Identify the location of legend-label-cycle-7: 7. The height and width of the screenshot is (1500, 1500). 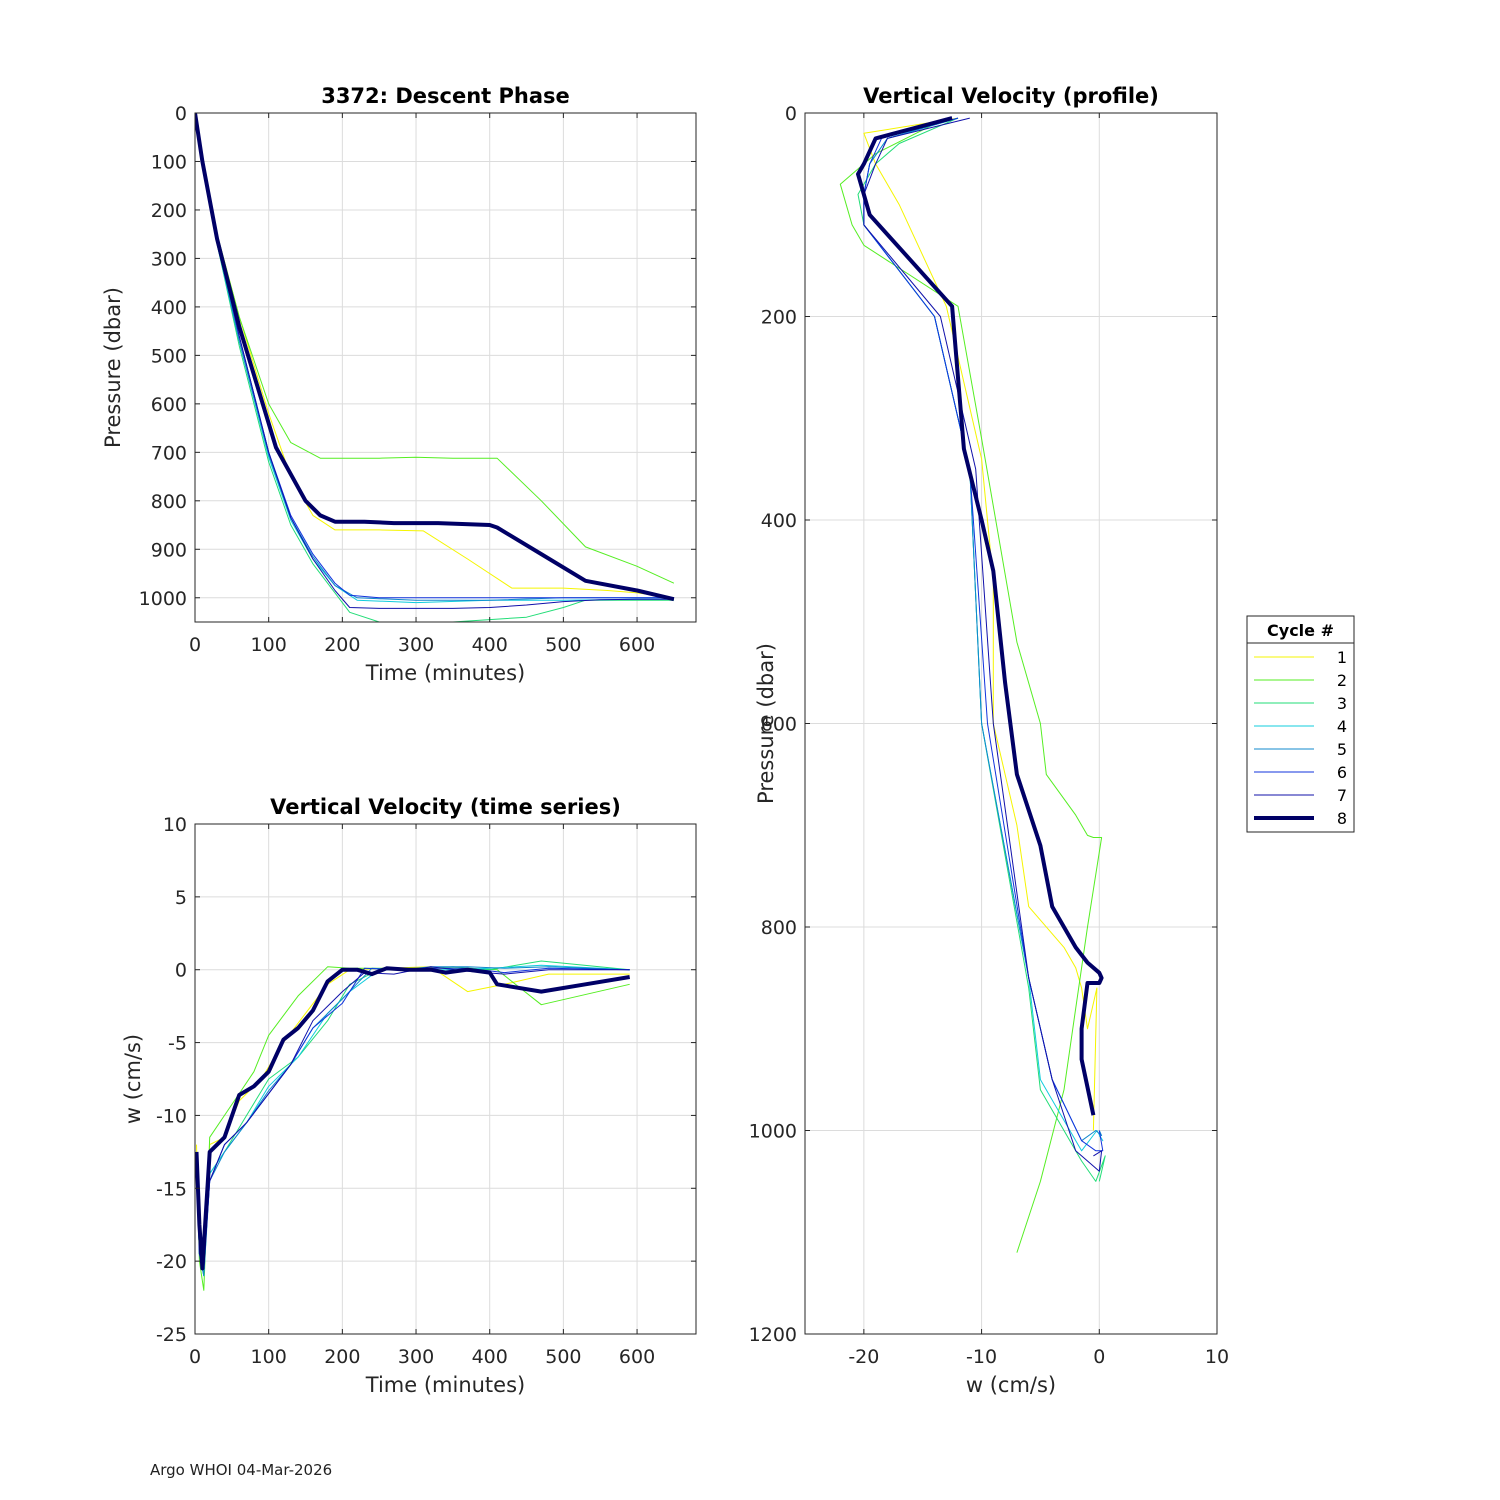
(1342, 795).